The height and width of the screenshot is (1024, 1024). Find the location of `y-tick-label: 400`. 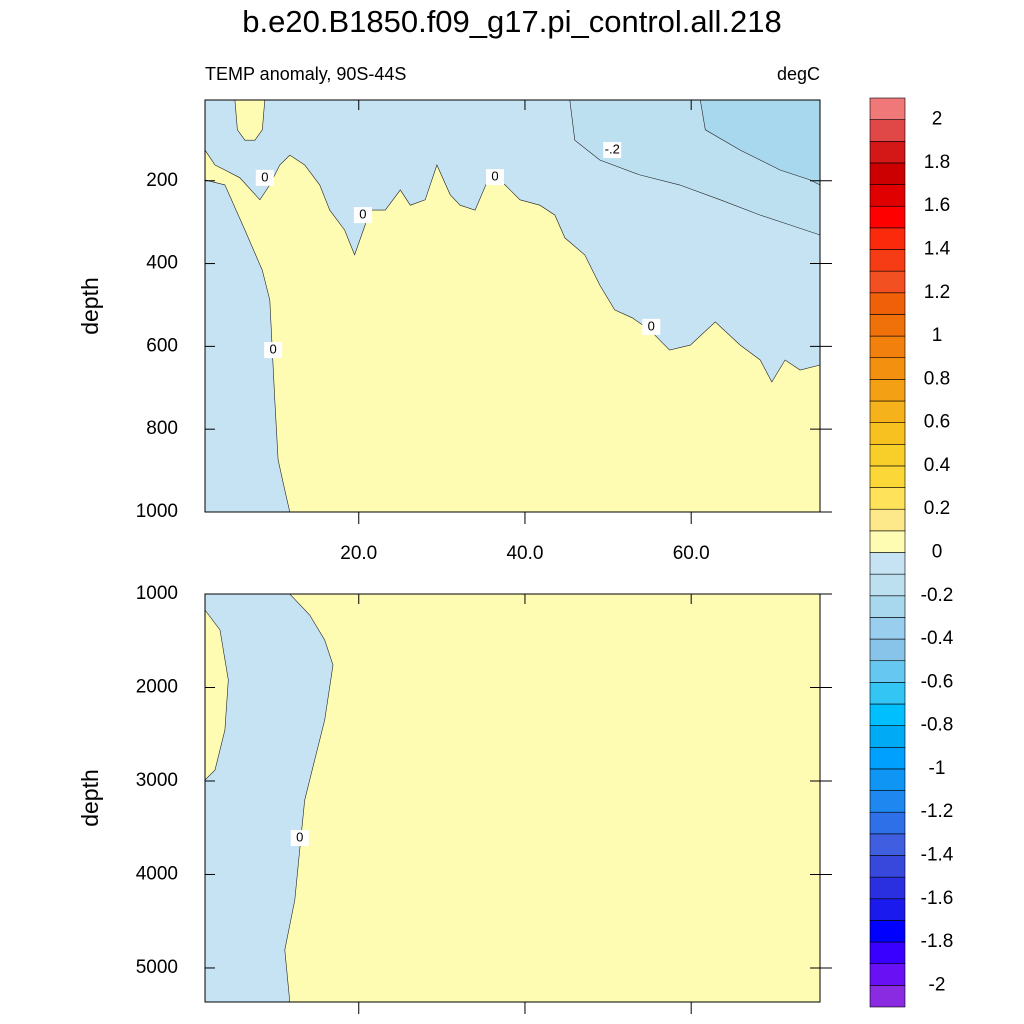

y-tick-label: 400 is located at coordinates (162, 263).